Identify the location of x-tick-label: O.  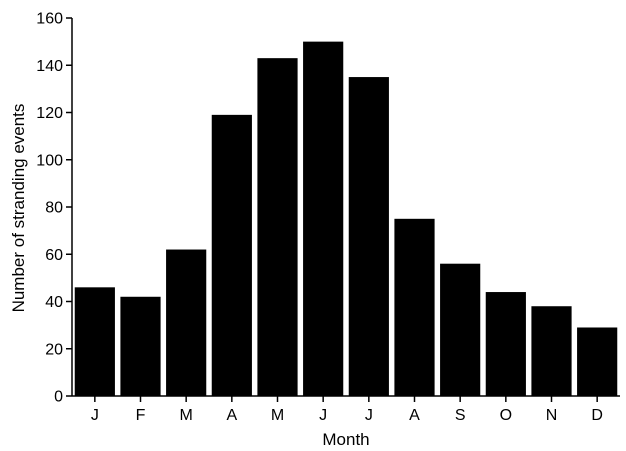
(506, 415).